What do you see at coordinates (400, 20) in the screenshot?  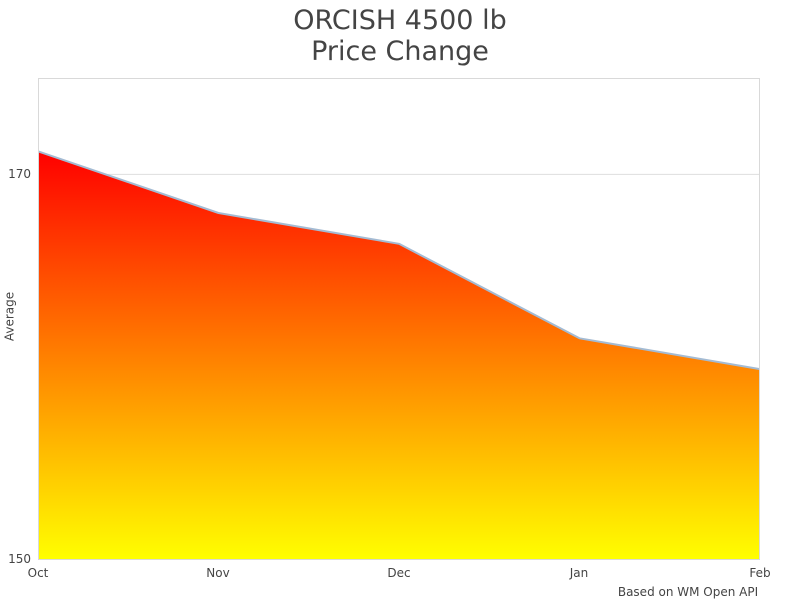 I see `chart-title-line1: ORCISH 4500 lb` at bounding box center [400, 20].